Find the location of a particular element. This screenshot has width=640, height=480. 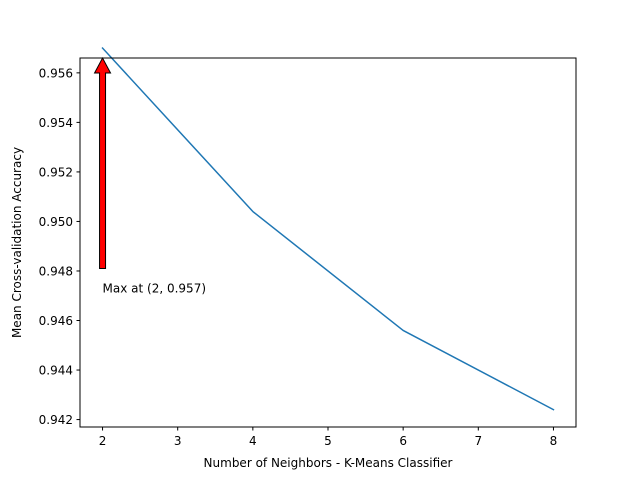

x-tick-label: 2 is located at coordinates (103, 441).